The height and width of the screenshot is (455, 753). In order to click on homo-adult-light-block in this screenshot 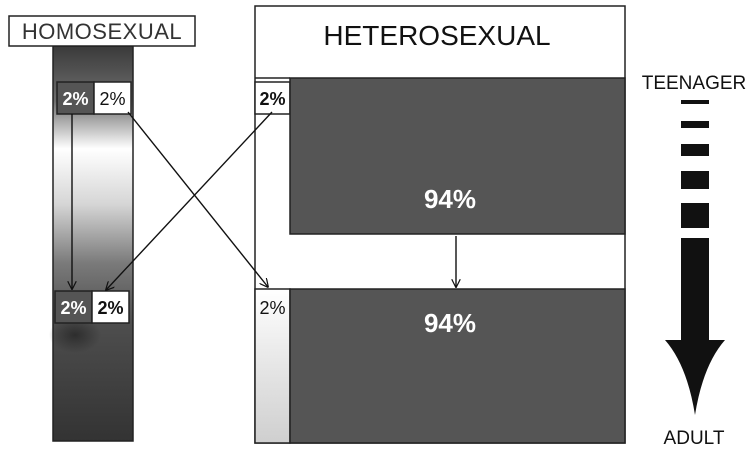, I will do `click(110, 307)`.